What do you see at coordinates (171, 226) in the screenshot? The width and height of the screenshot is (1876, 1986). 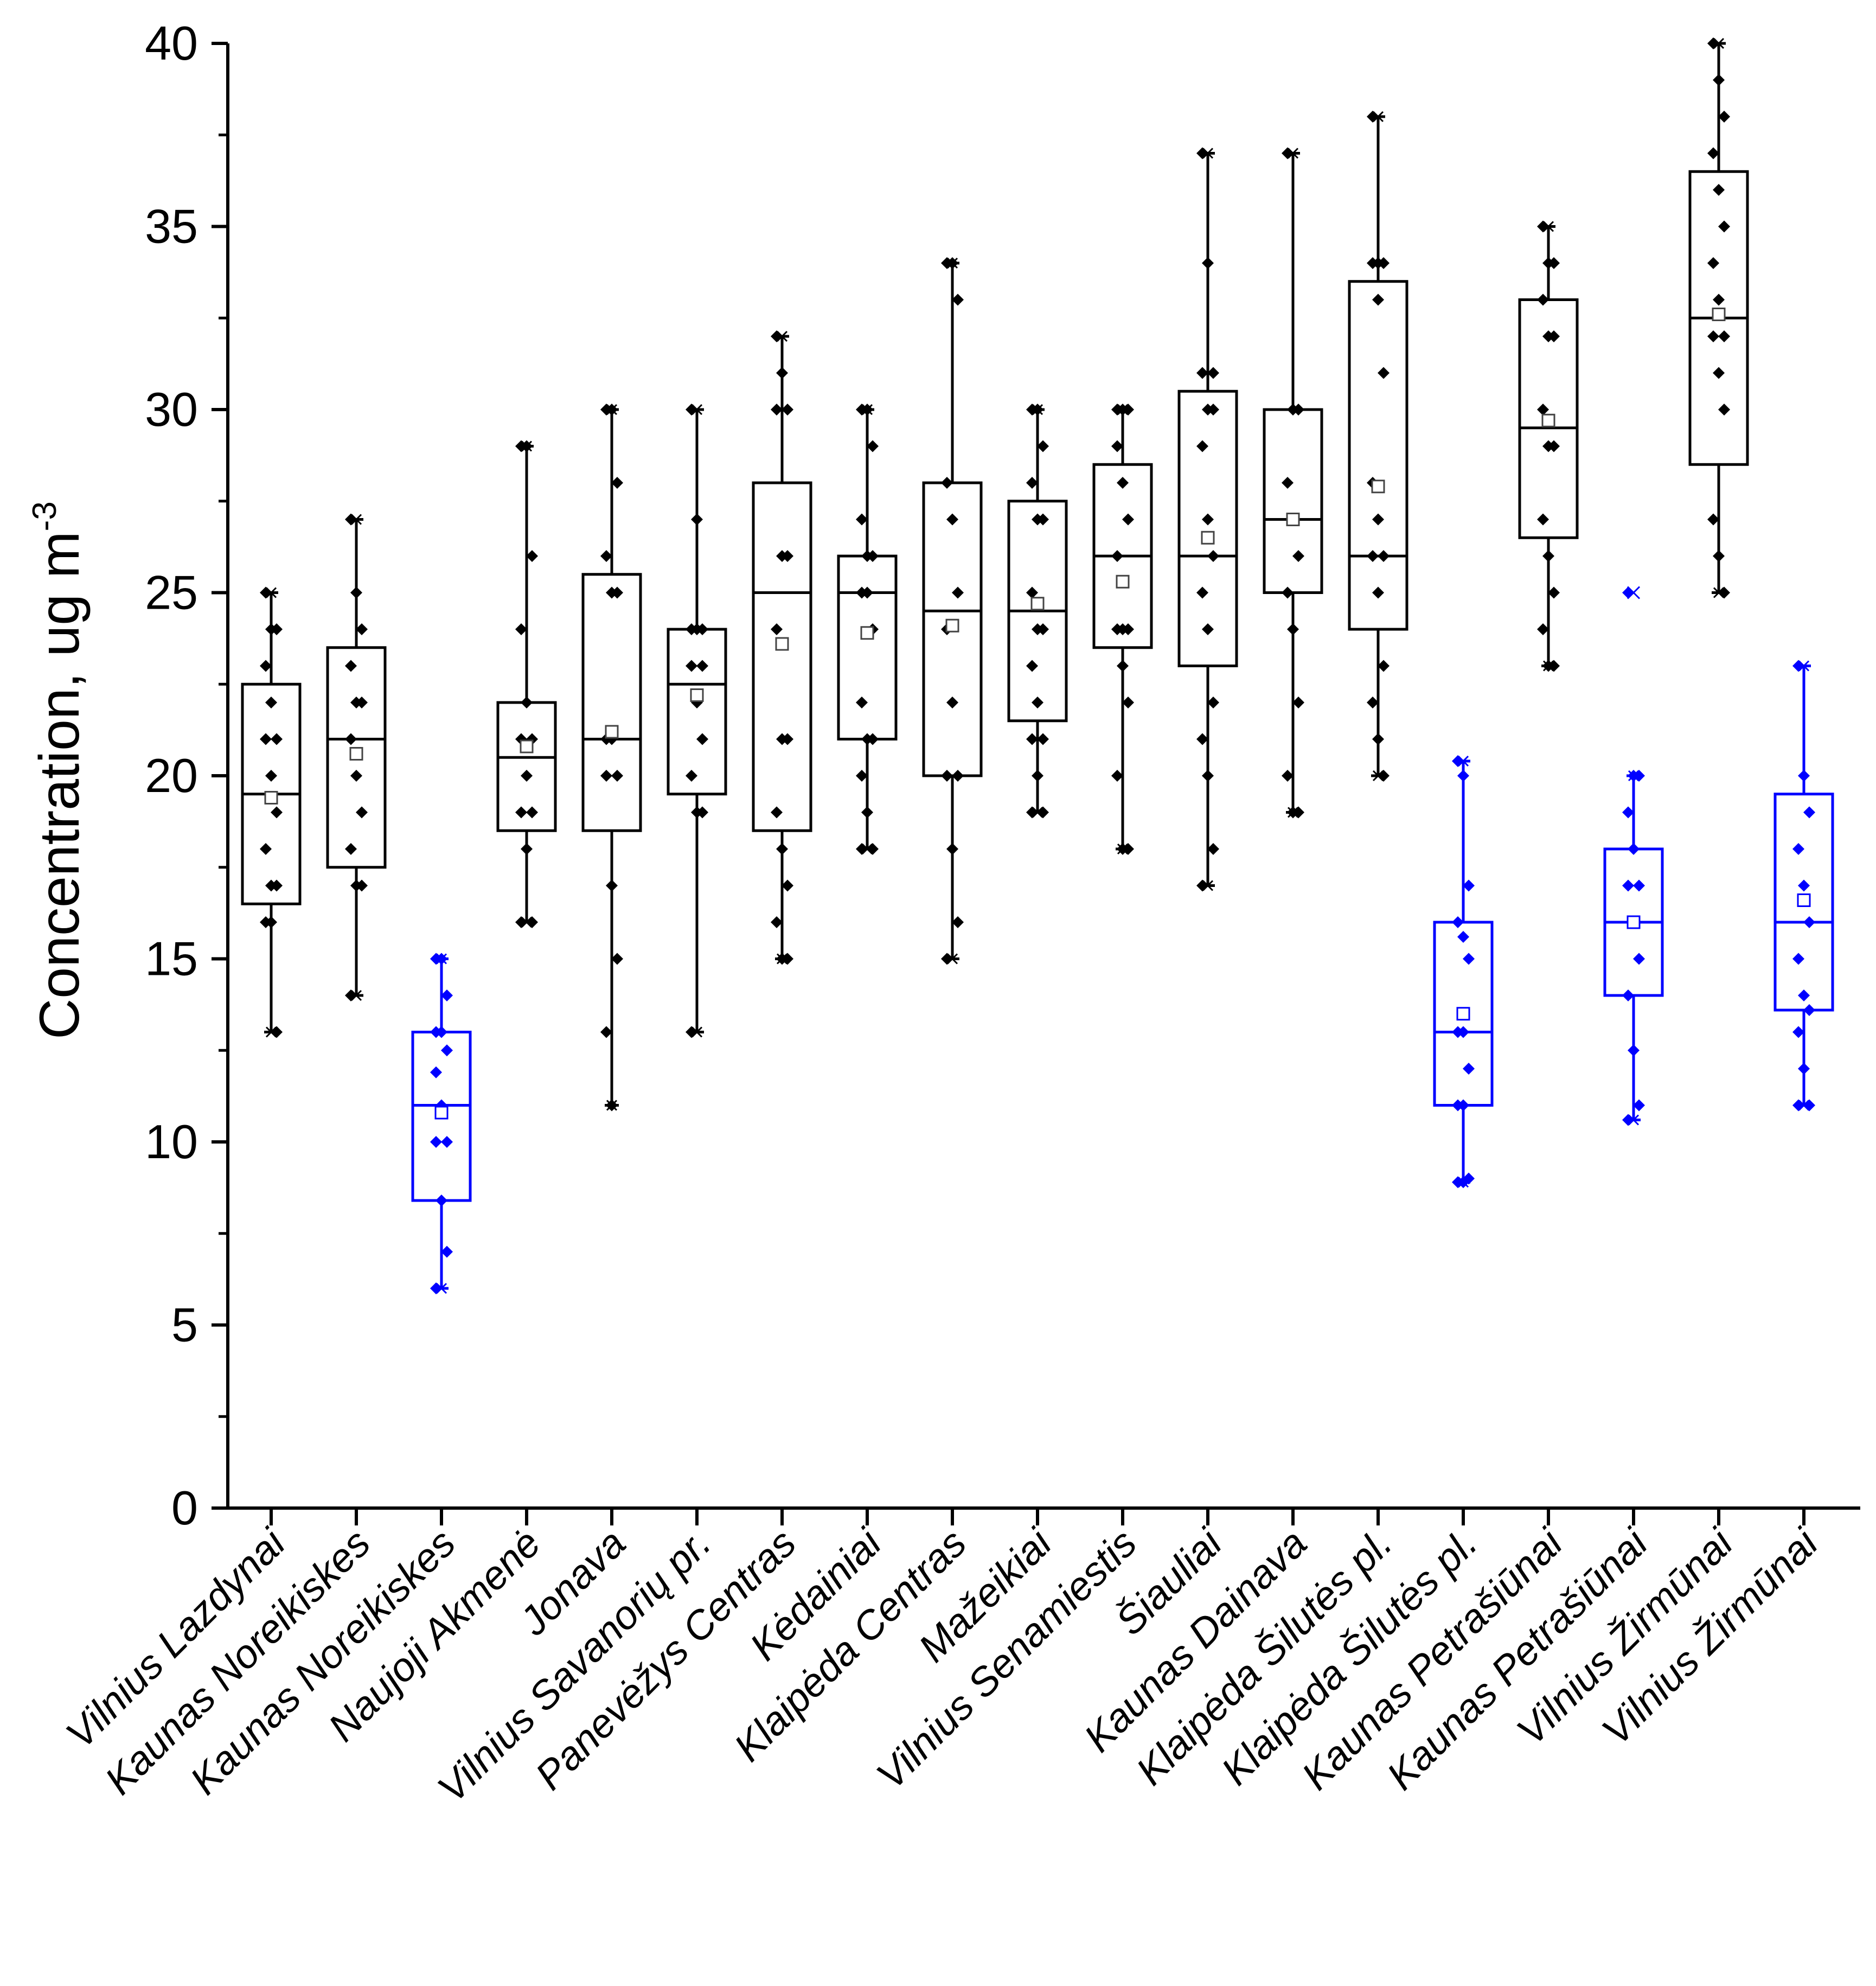 I see `y-tick-label: 35` at bounding box center [171, 226].